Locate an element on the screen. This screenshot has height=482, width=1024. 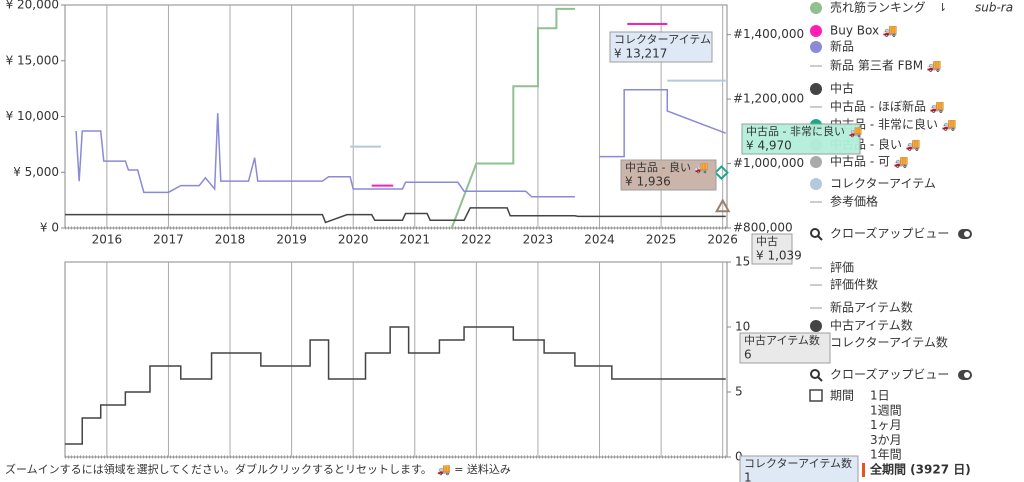
y2-tick-label: #1,400,000 is located at coordinates (768, 34).